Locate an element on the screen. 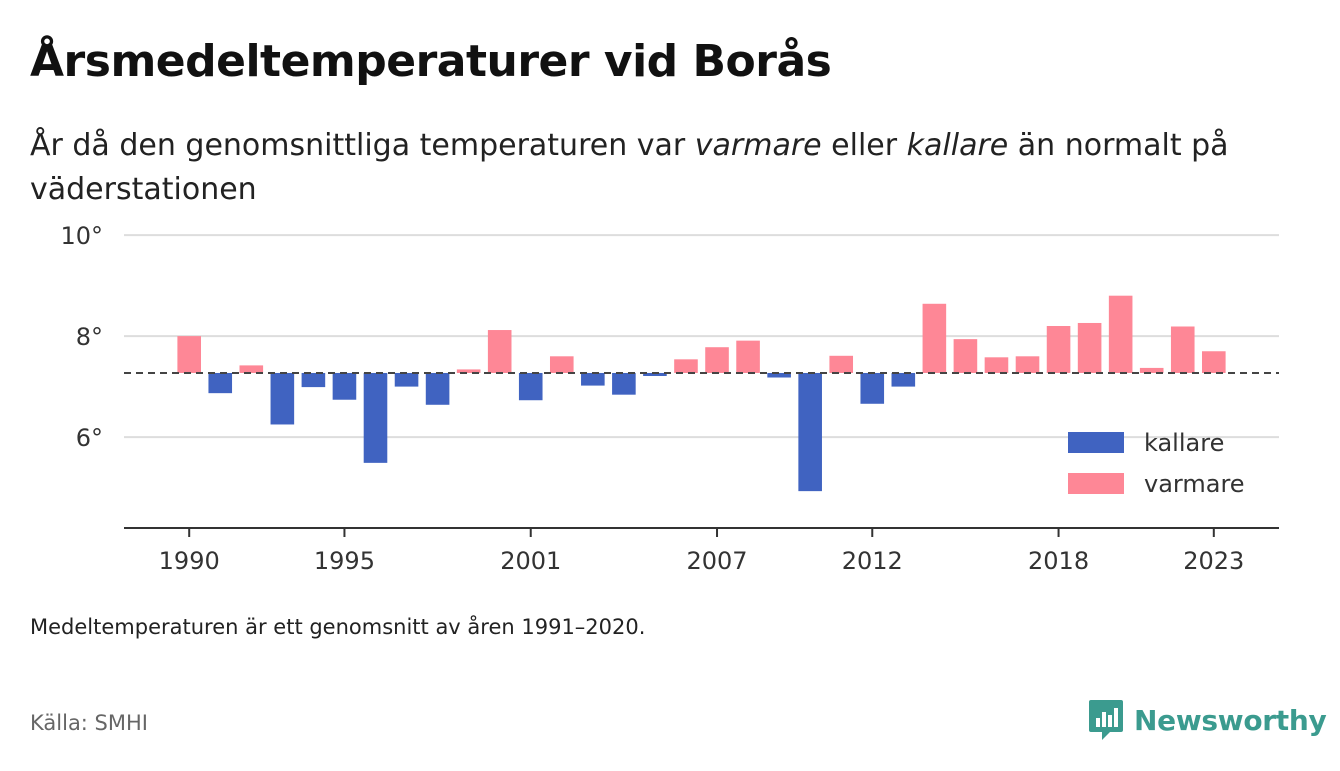 This screenshot has height=771, width=1340. legend-swatch-colder is located at coordinates (1096, 442).